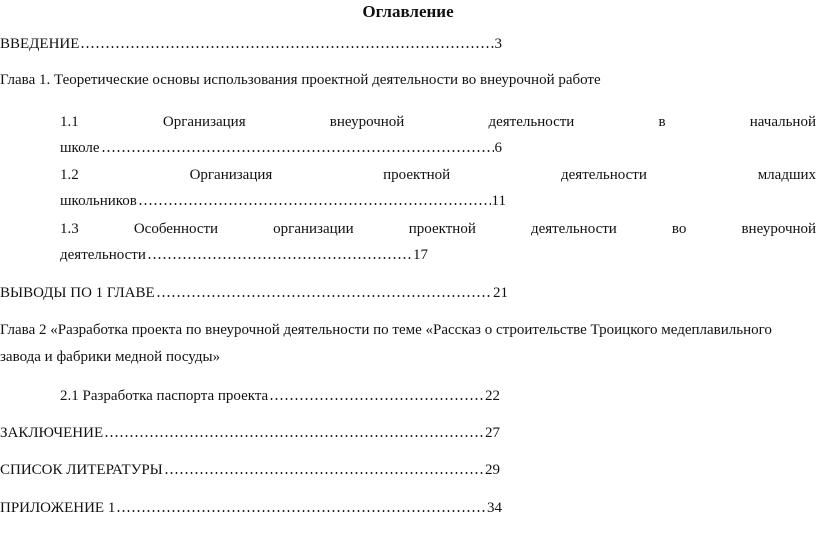  I want to click on entry-page: 34, so click(494, 508).